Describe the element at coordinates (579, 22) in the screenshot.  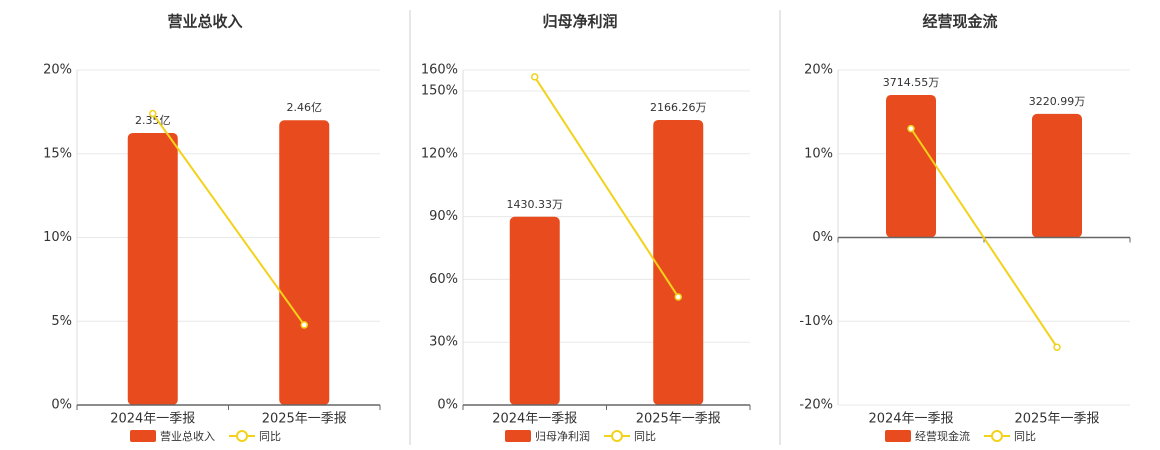
I see `chart-title: 归母净利润` at that location.